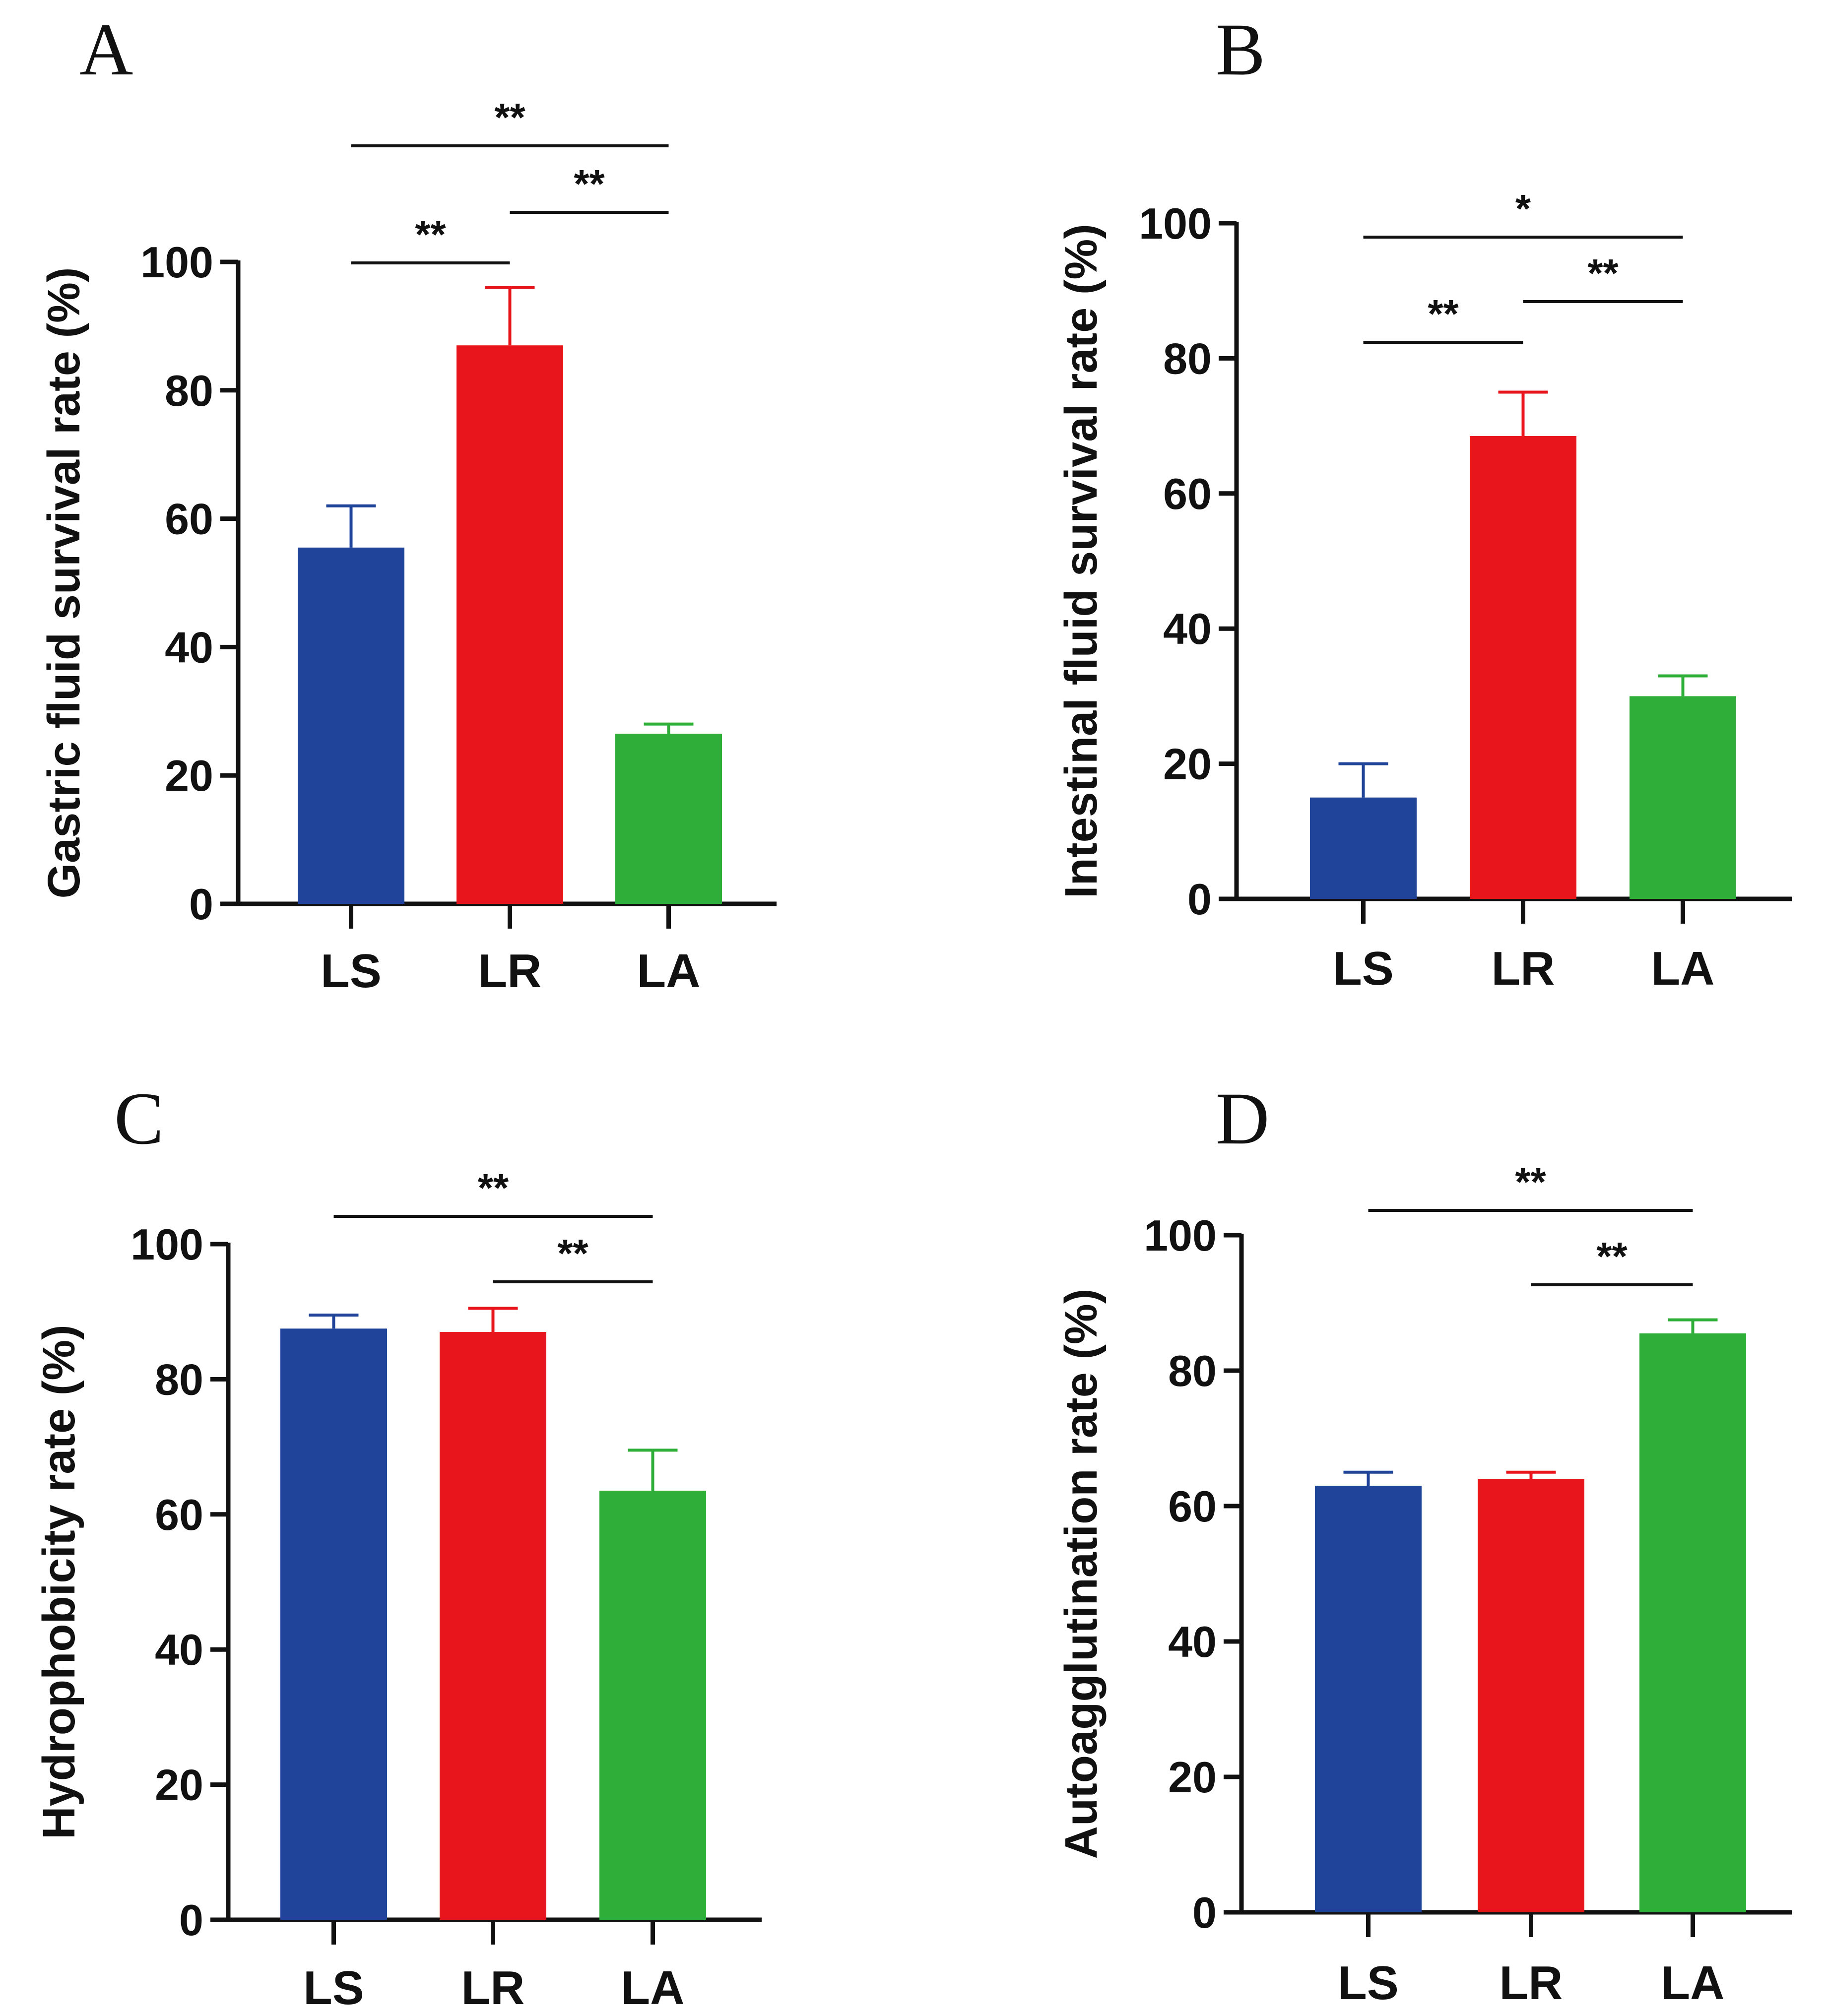 The height and width of the screenshot is (2016, 1827). Describe the element at coordinates (106, 49) in the screenshot. I see `panel-letter: A` at that location.